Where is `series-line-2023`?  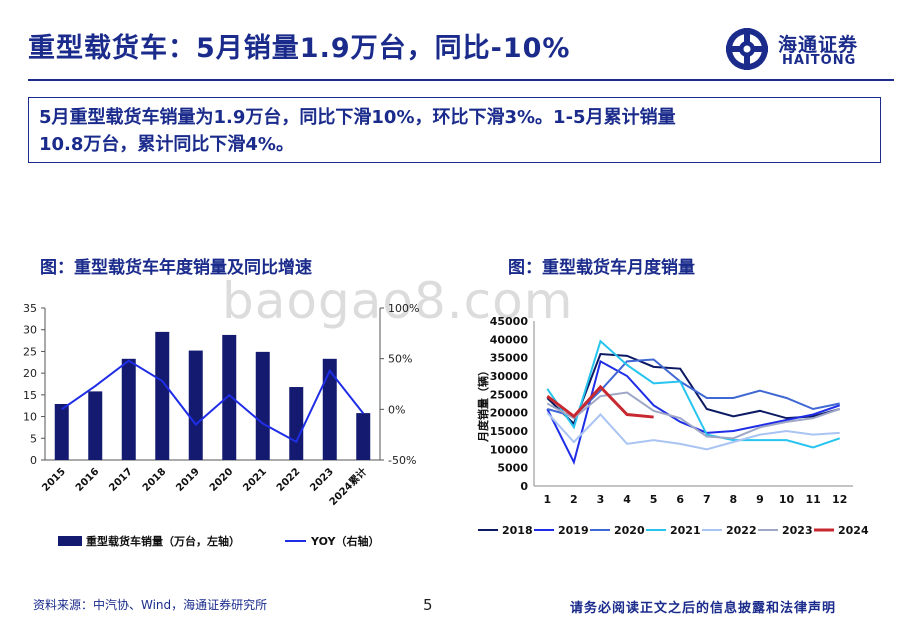 series-line-2023 is located at coordinates (693, 415).